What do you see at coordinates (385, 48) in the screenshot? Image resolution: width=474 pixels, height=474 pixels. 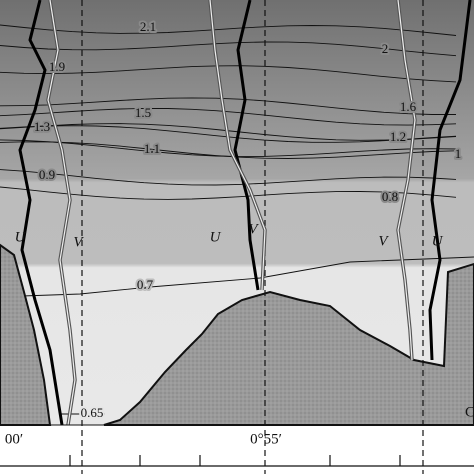 I see `contour-label: 2` at bounding box center [385, 48].